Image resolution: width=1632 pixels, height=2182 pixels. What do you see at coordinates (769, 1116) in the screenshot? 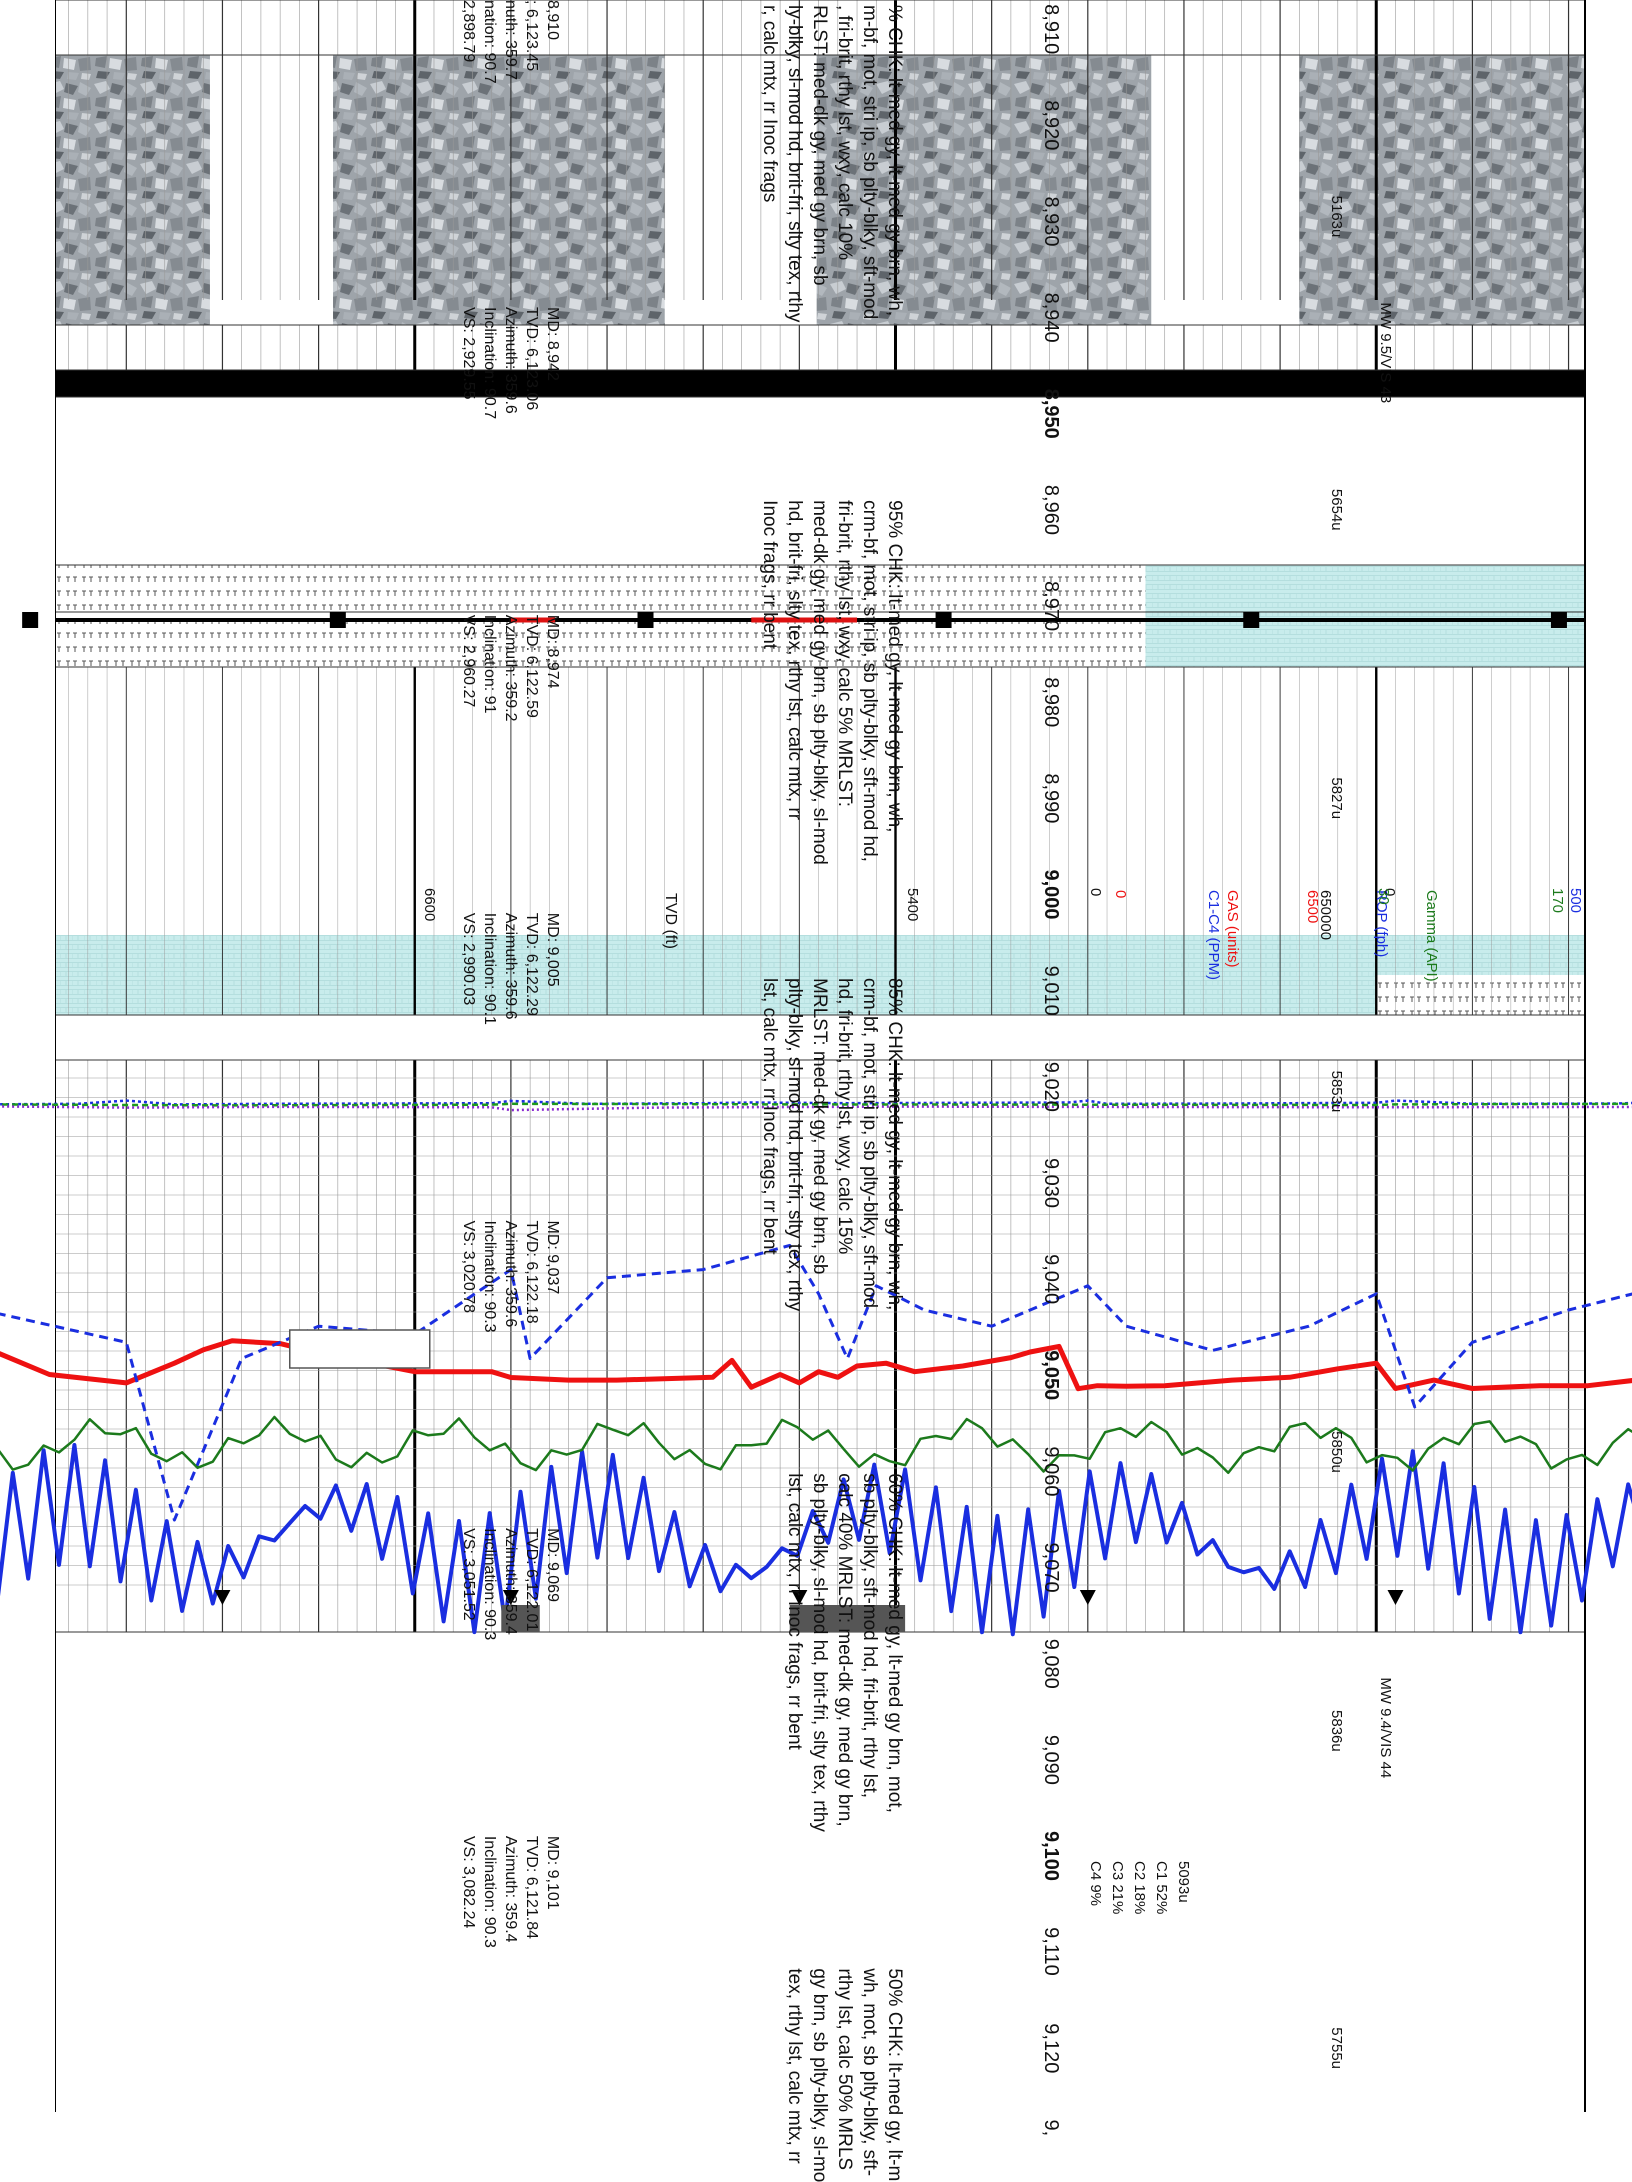
I see `lithology-description: lst, calc mtx, rr Inoc frags, rr bent` at bounding box center [769, 1116].